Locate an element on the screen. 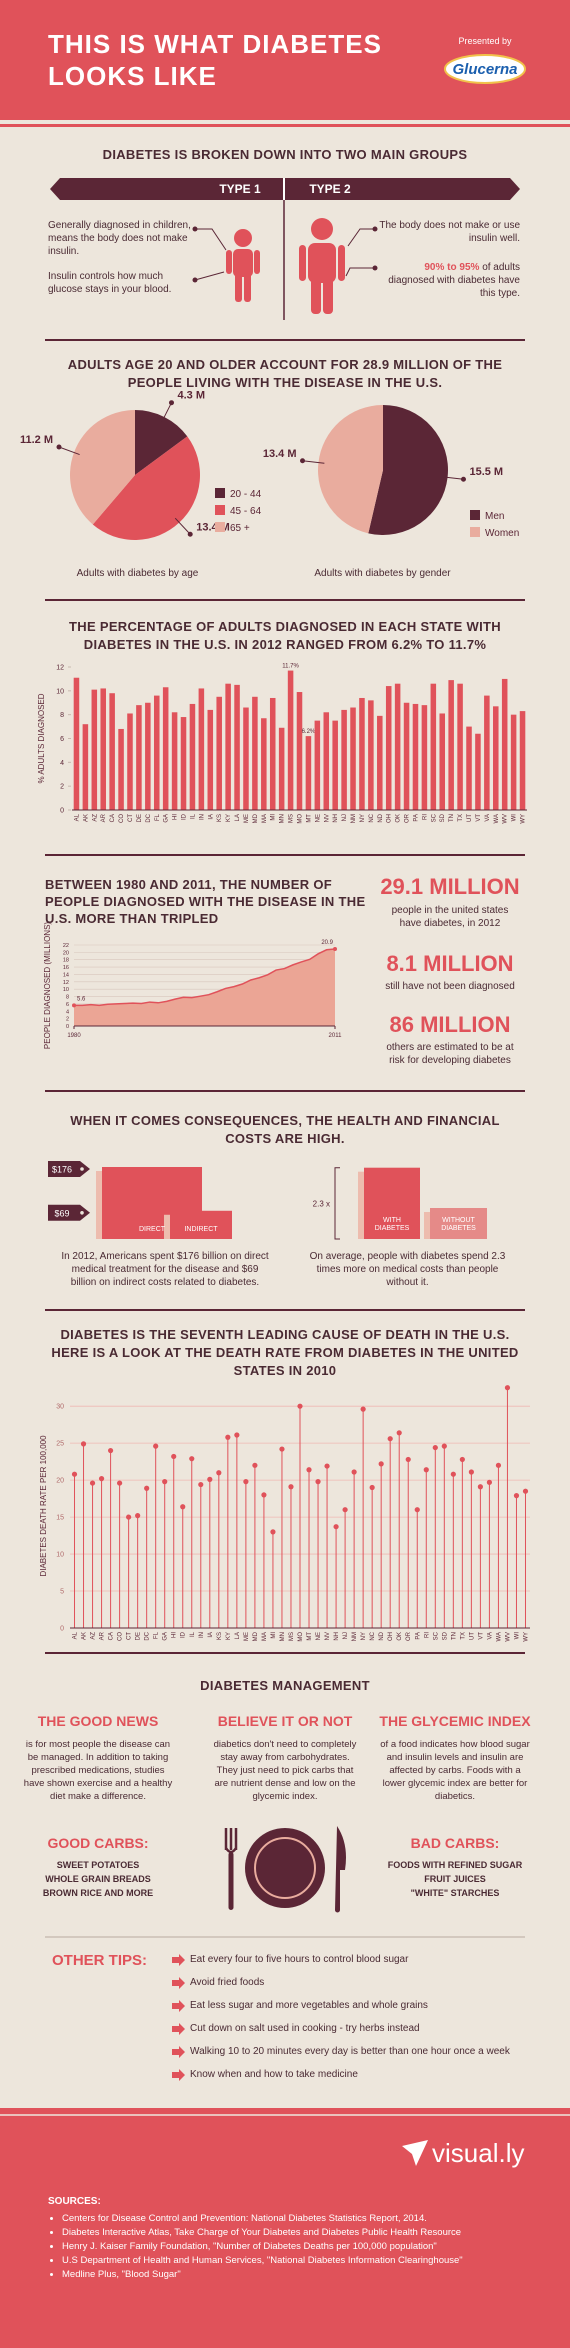  connector-dots is located at coordinates (285, 254).